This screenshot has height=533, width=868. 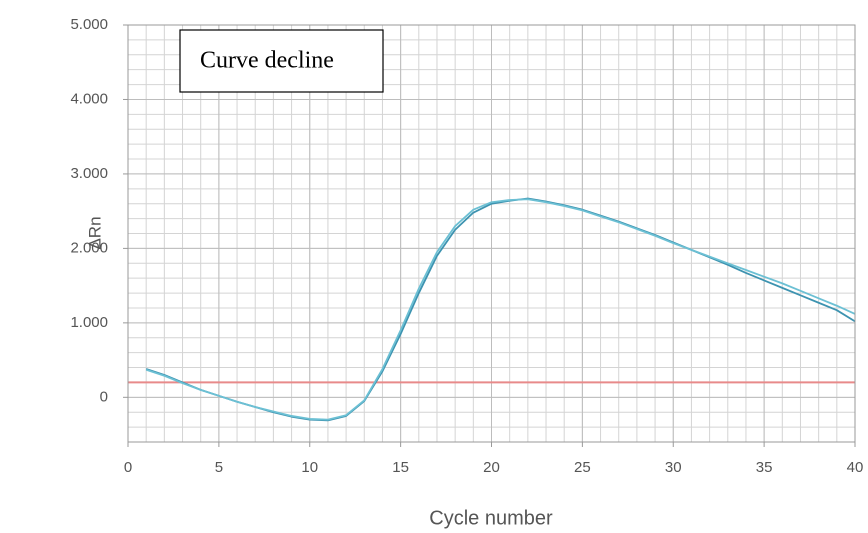 What do you see at coordinates (89, 322) in the screenshot?
I see `y-tick-label: 1.000` at bounding box center [89, 322].